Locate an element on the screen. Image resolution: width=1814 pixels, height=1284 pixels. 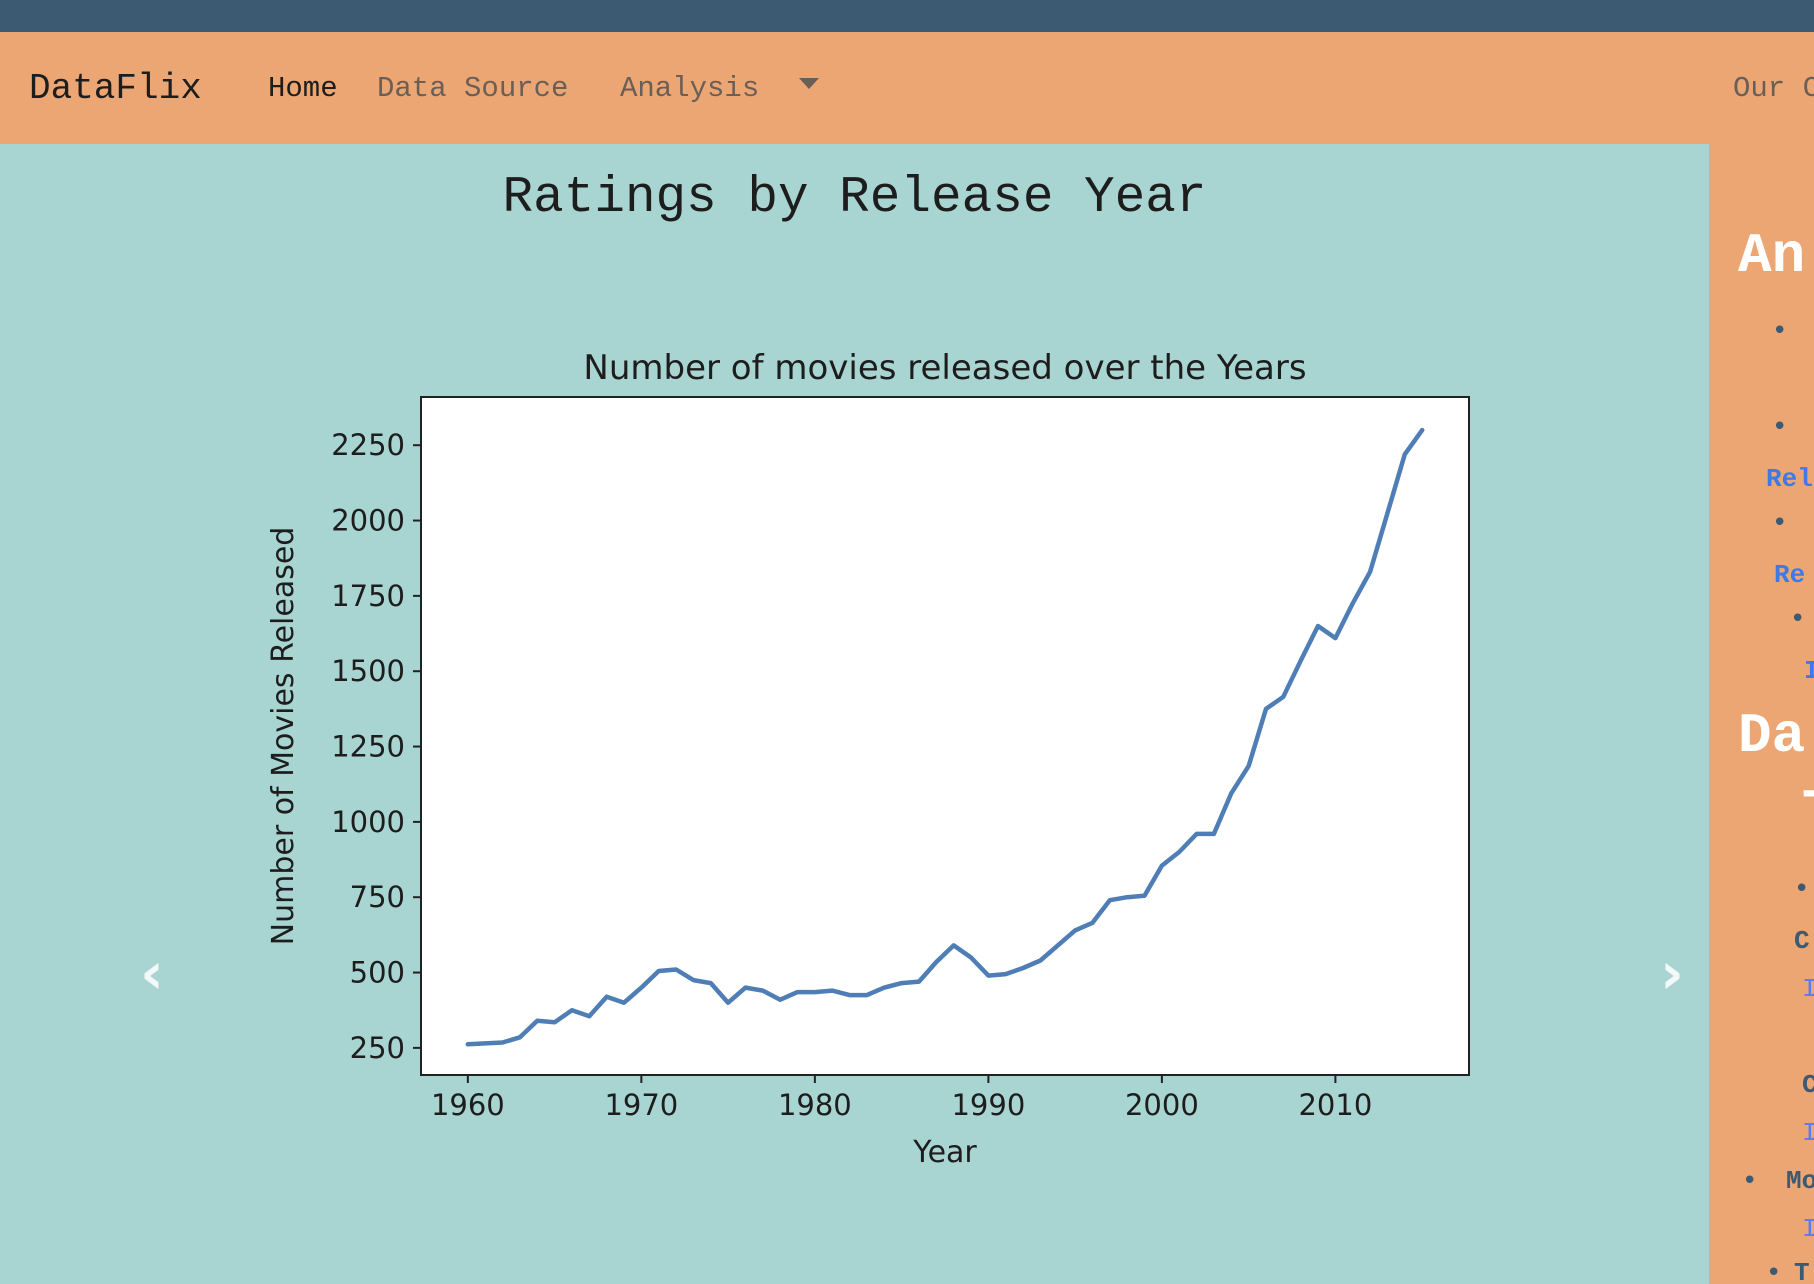
x-tick-label: 1970 is located at coordinates (641, 1105).